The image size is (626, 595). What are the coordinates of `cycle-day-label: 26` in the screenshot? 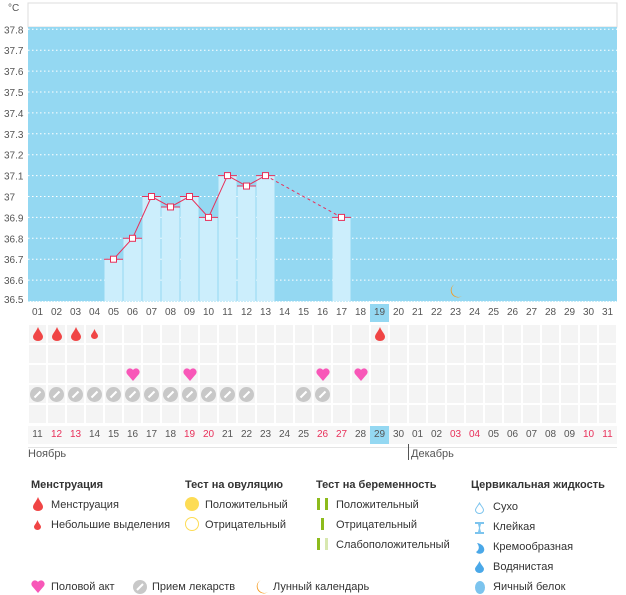 It's located at (512, 312).